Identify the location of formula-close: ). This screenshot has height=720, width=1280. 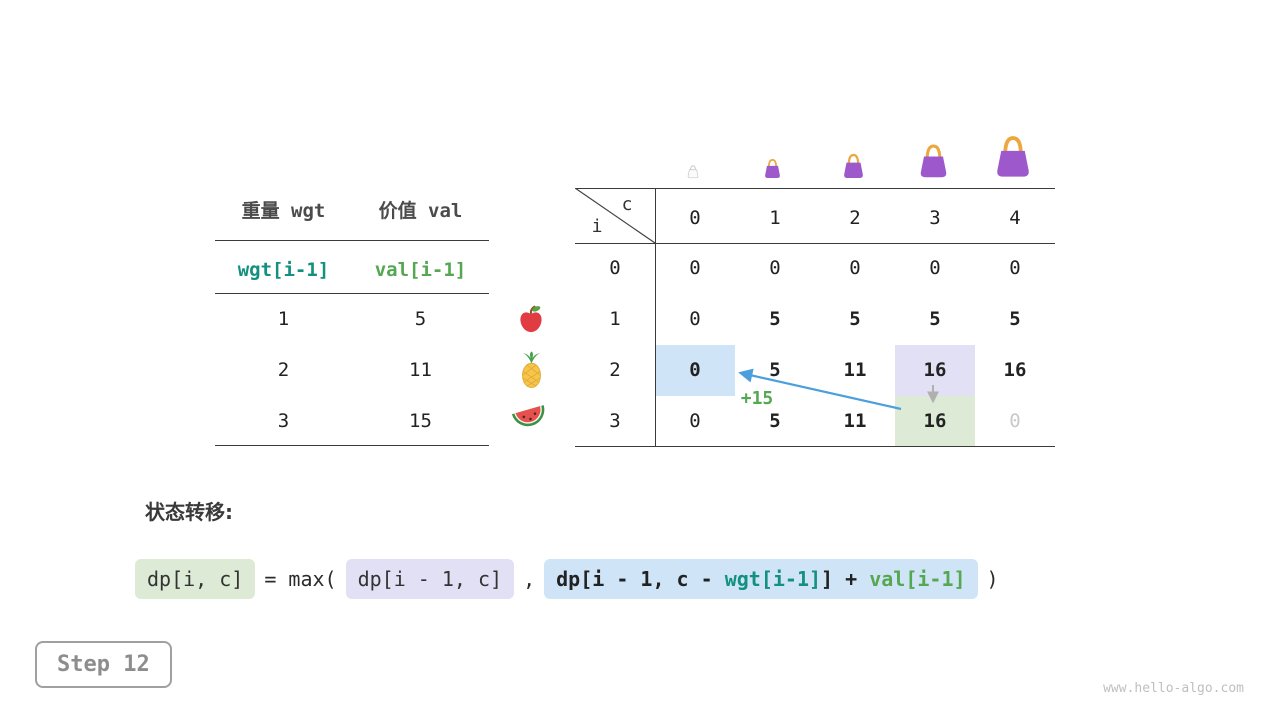
(992, 579).